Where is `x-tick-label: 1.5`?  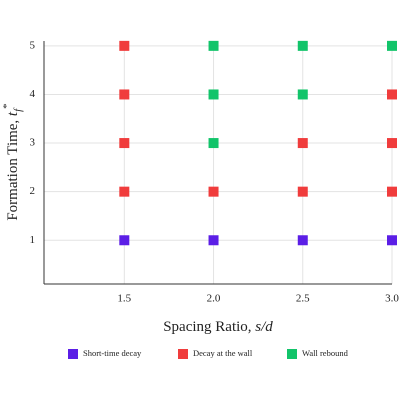
x-tick-label: 1.5 is located at coordinates (124, 299).